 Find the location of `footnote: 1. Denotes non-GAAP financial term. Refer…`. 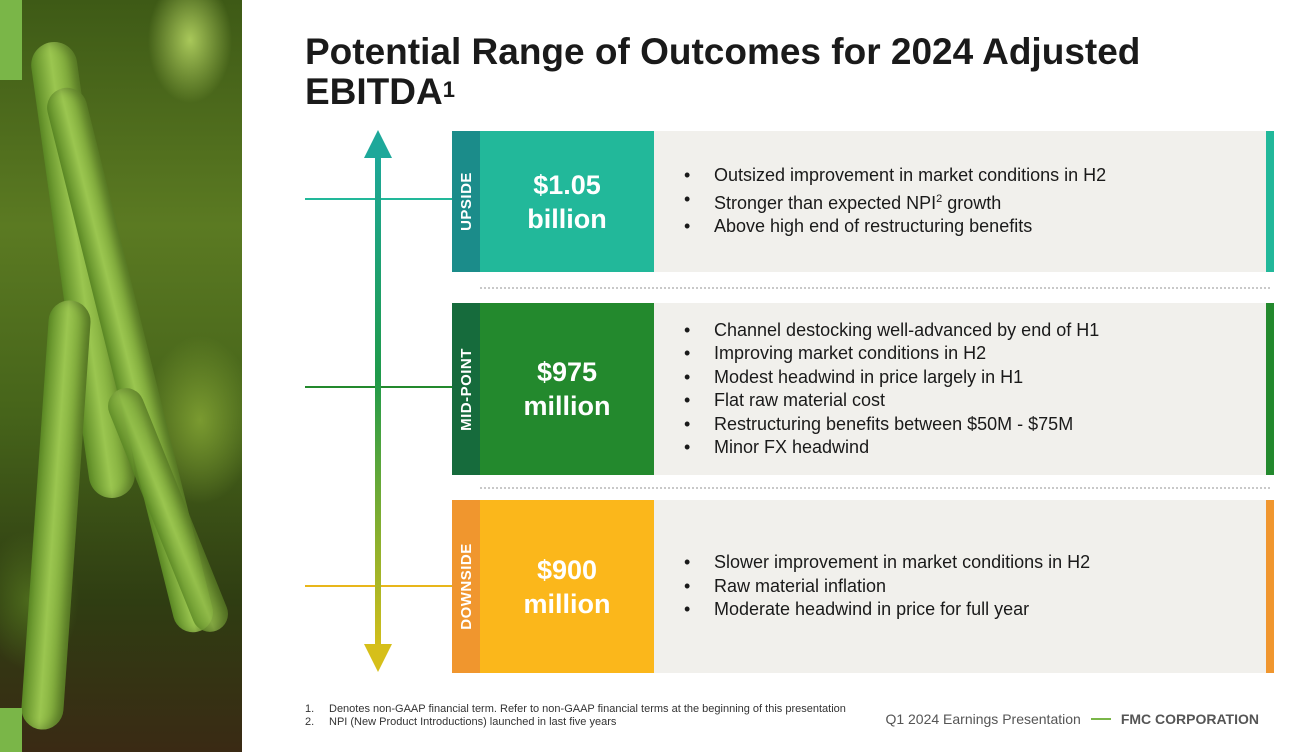

footnote: 1. Denotes non-GAAP financial term. Refer… is located at coordinates (575, 709).